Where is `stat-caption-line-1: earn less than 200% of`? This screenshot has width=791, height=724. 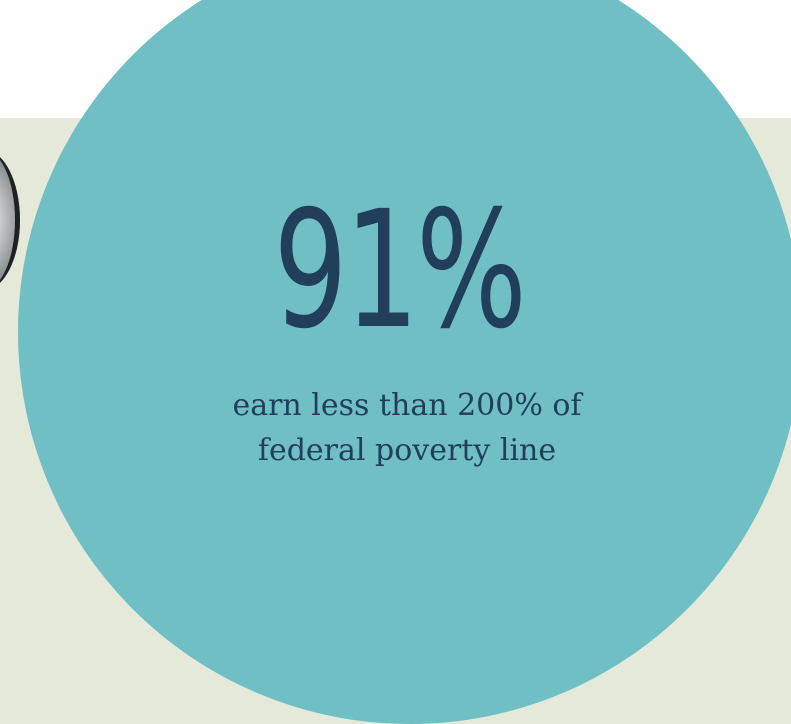
stat-caption-line-1: earn less than 200% of is located at coordinates (407, 405).